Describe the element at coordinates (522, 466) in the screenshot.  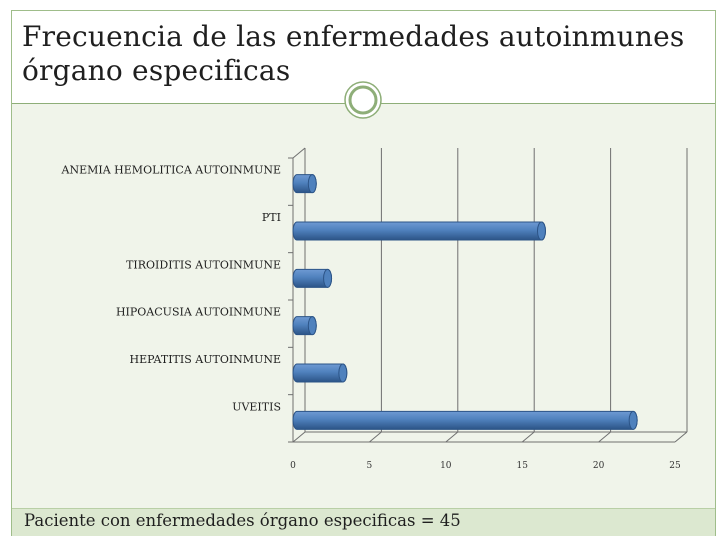
I see `x-tick-label: 15` at that location.